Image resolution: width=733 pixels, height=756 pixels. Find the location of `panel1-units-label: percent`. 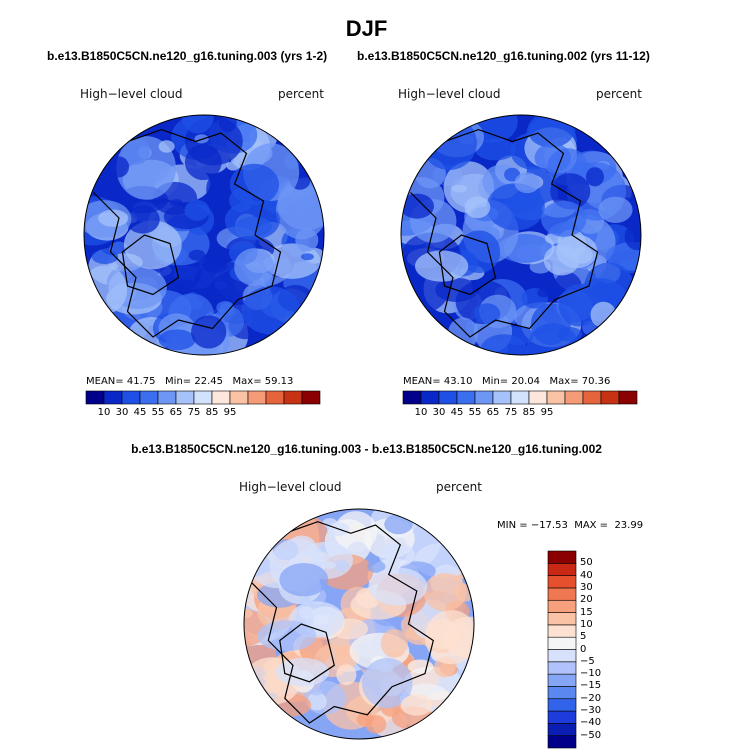

panel1-units-label: percent is located at coordinates (301, 94).